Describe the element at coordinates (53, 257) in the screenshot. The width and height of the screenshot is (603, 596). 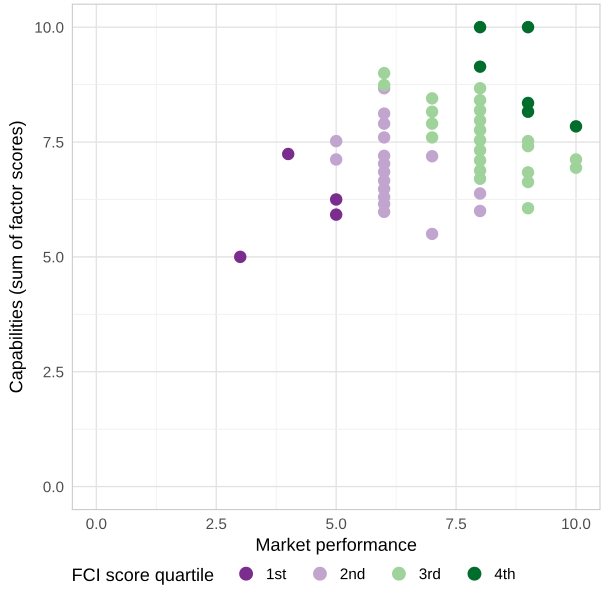
I see `y-tick-label: 5.0` at that location.